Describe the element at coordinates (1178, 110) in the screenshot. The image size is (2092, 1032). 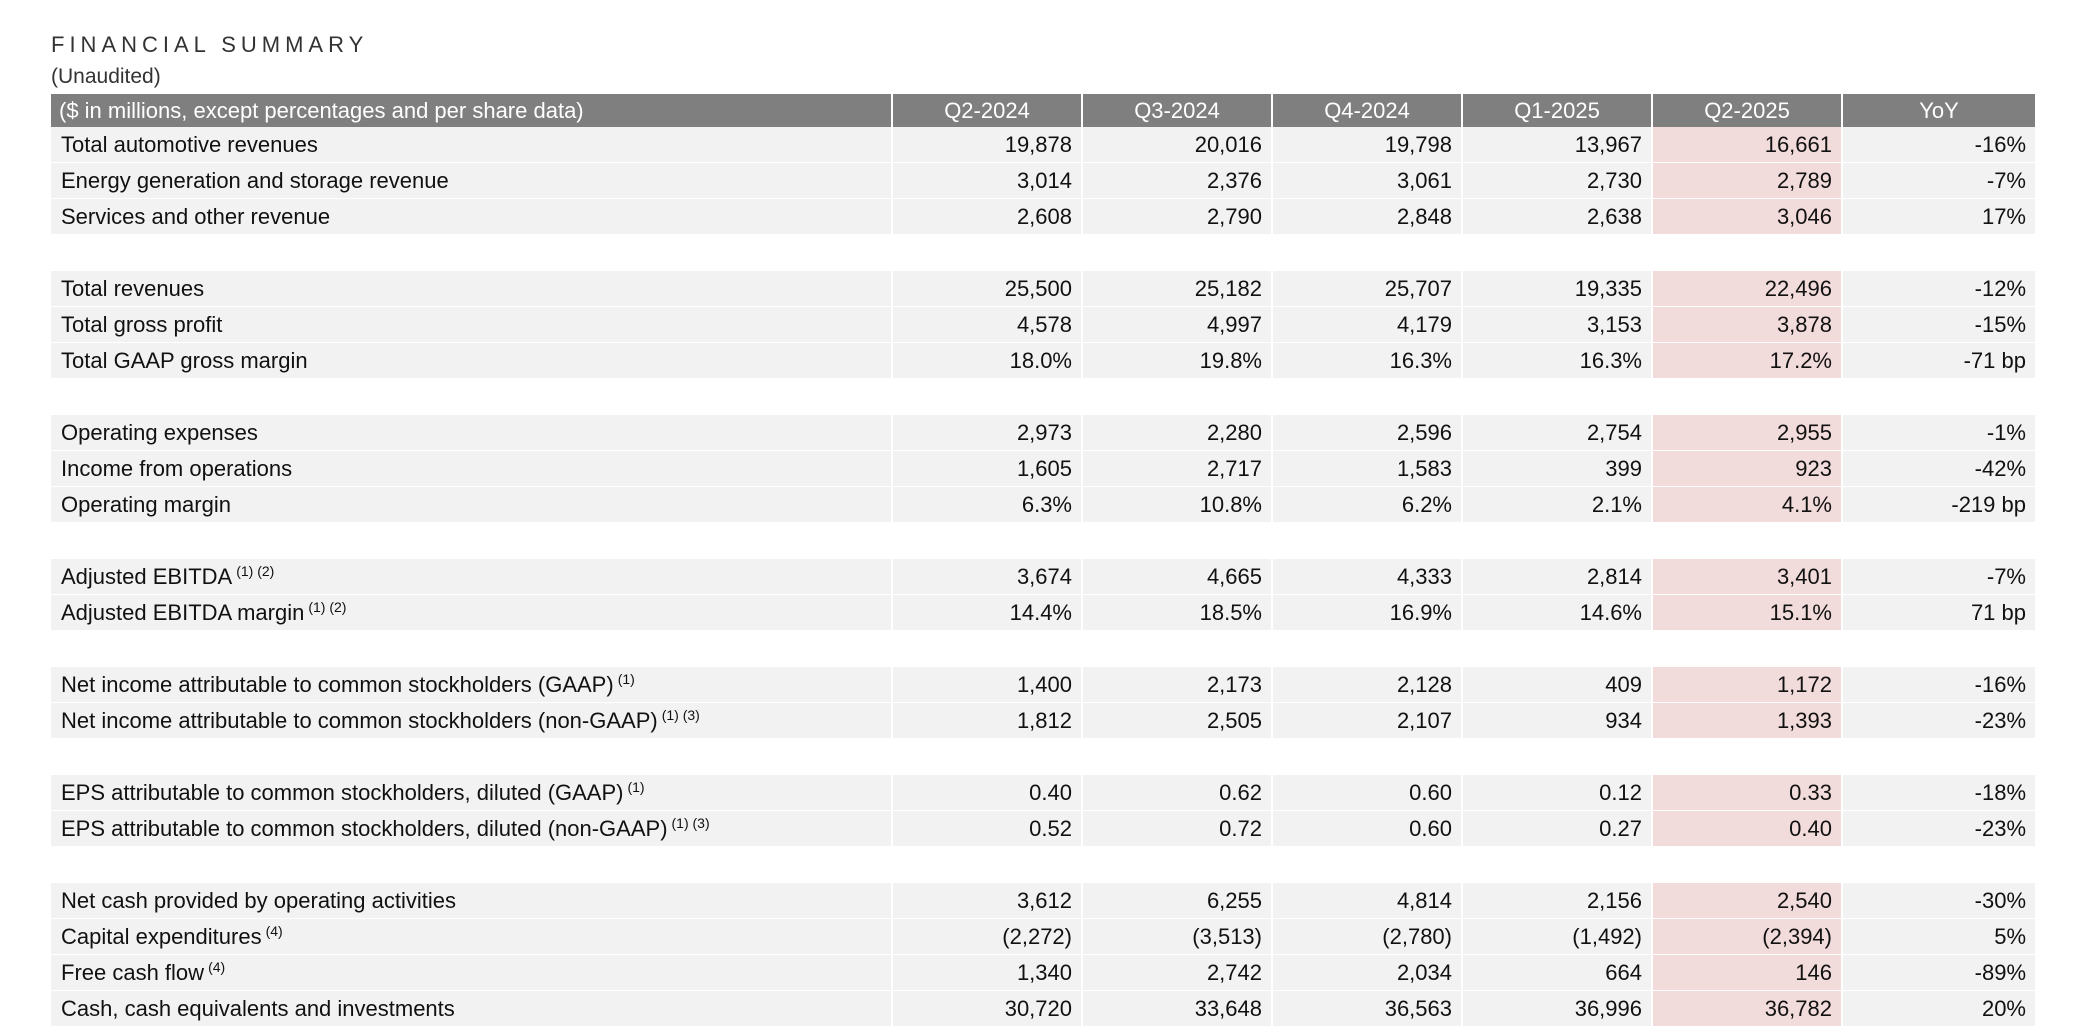
I see `column-header-q3-2024: Q3-2024` at that location.